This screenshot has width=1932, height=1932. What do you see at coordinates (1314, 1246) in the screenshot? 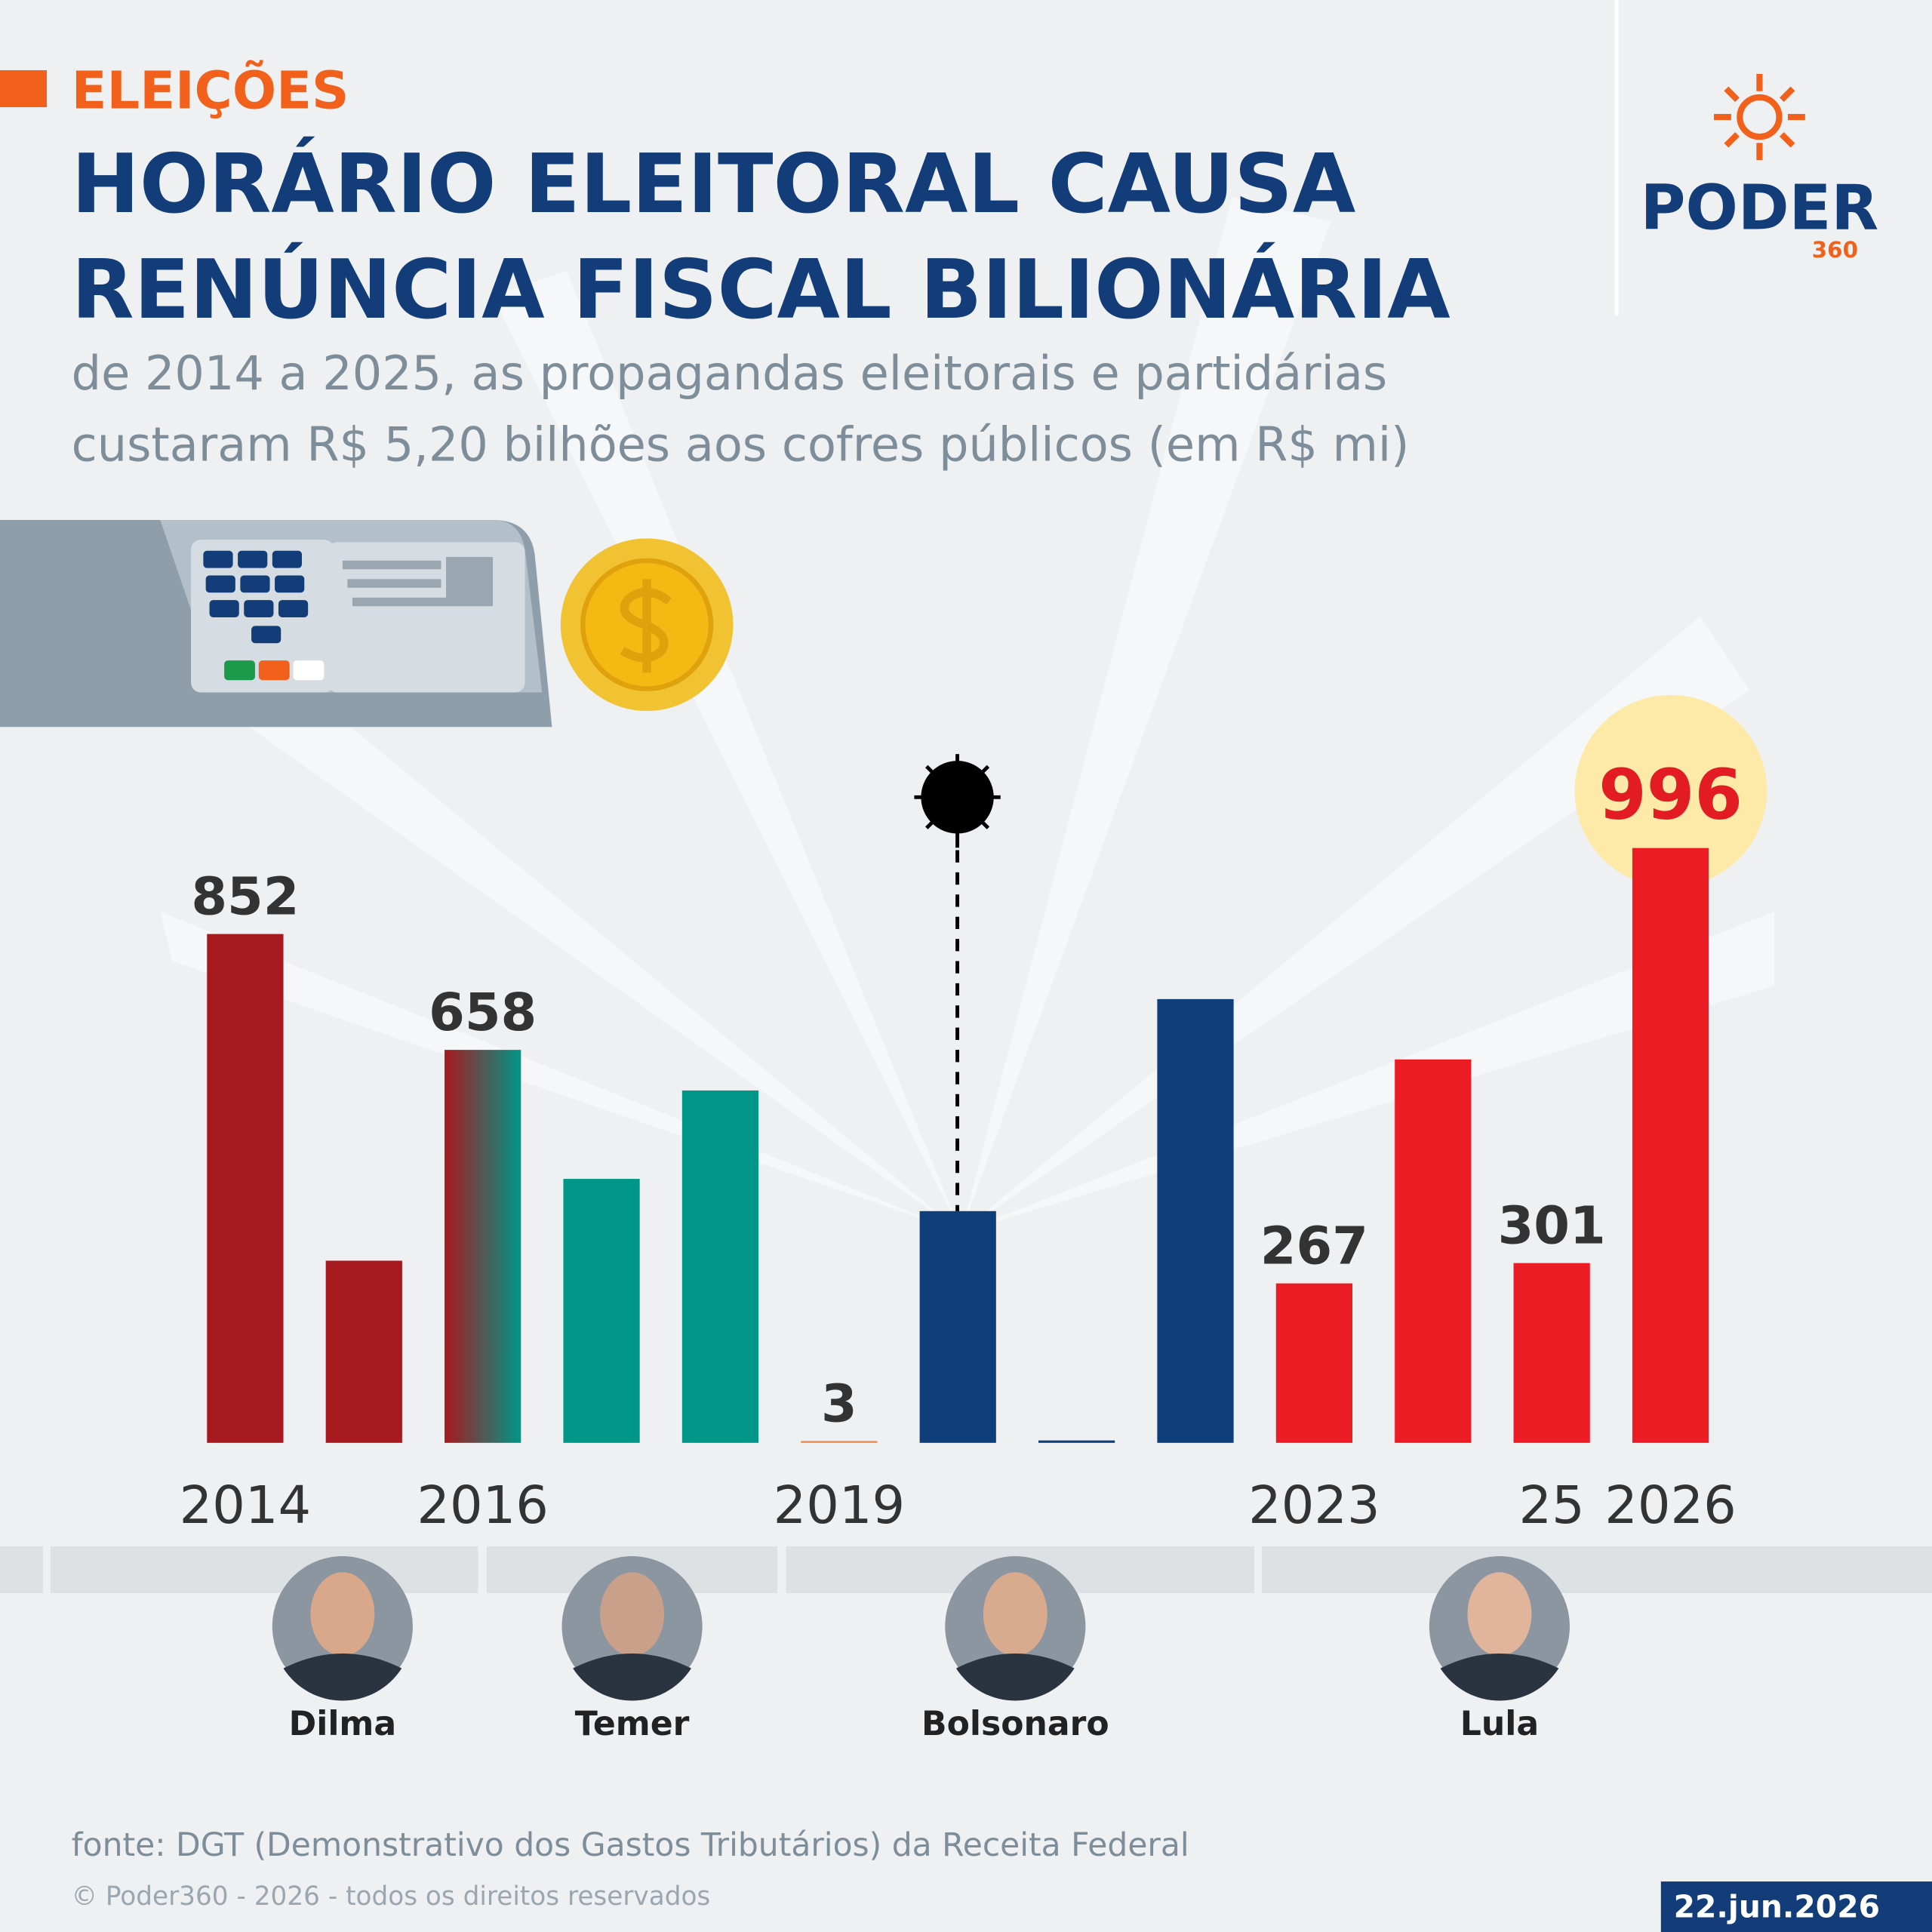
I see `value-label: 267` at bounding box center [1314, 1246].